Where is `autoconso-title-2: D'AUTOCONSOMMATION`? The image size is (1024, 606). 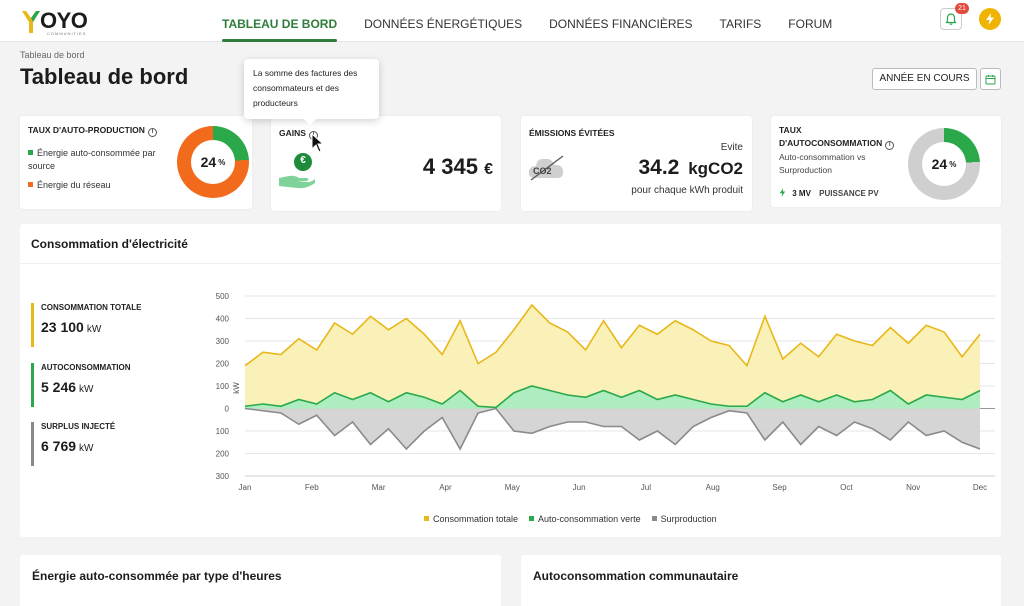 autoconso-title-2: D'AUTOCONSOMMATION is located at coordinates (831, 143).